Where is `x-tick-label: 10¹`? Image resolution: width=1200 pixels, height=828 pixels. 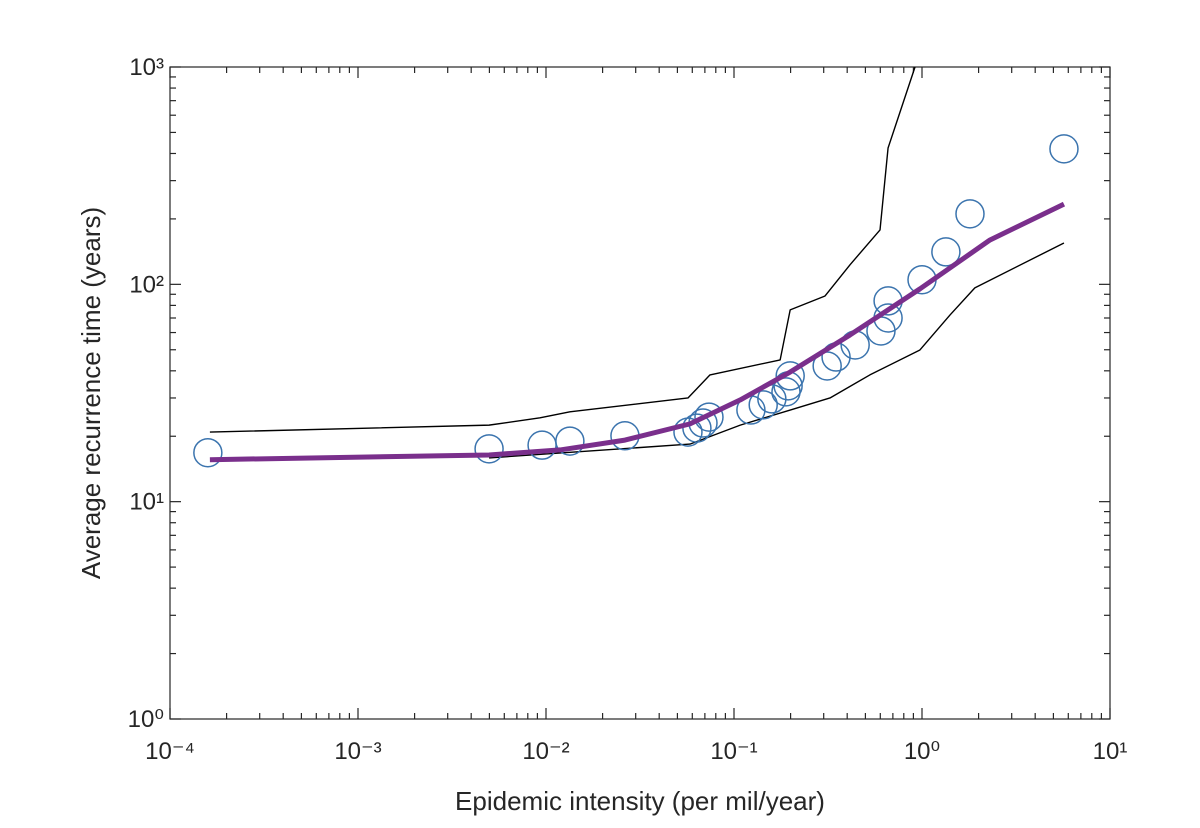
x-tick-label: 10¹ is located at coordinates (1110, 751).